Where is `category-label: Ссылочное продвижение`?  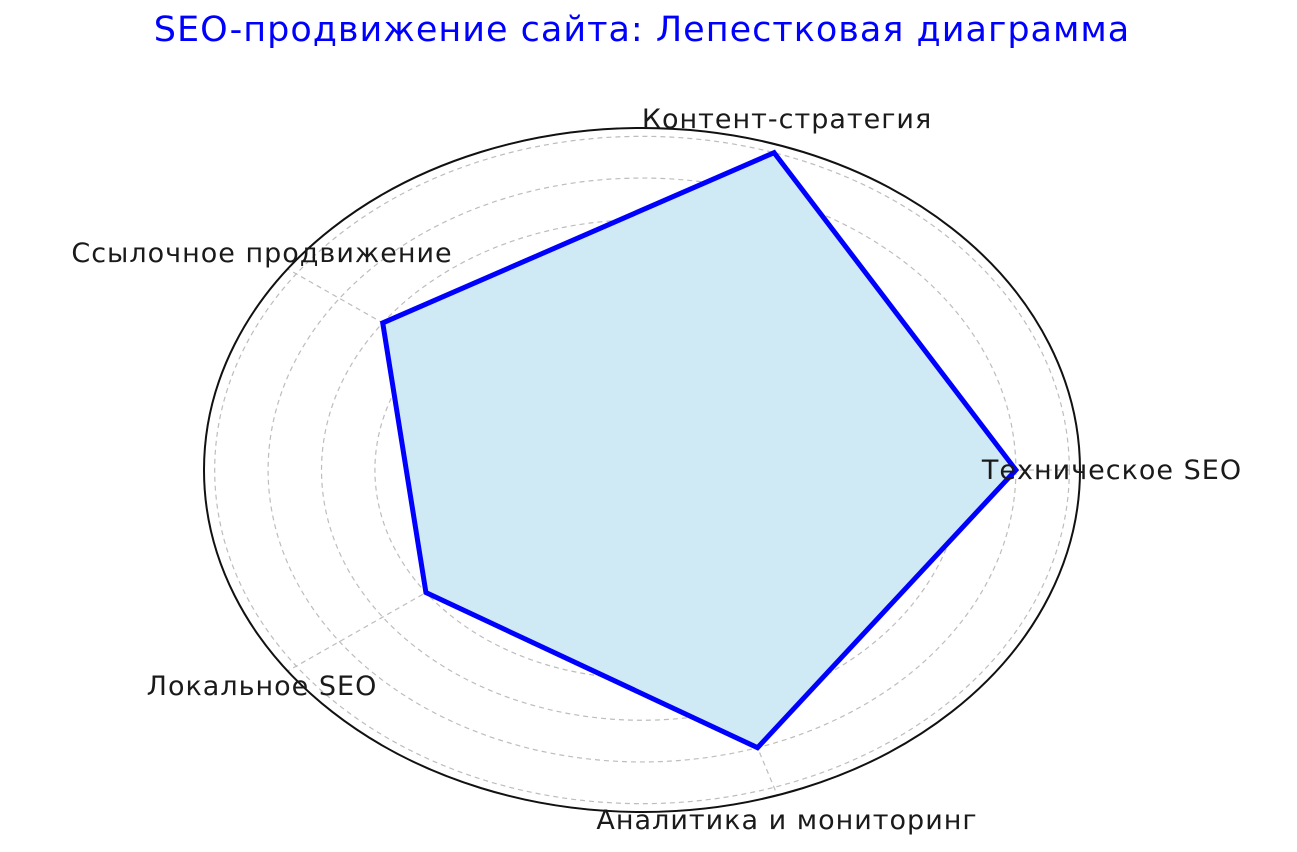 category-label: Ссылочное продвижение is located at coordinates (261, 253).